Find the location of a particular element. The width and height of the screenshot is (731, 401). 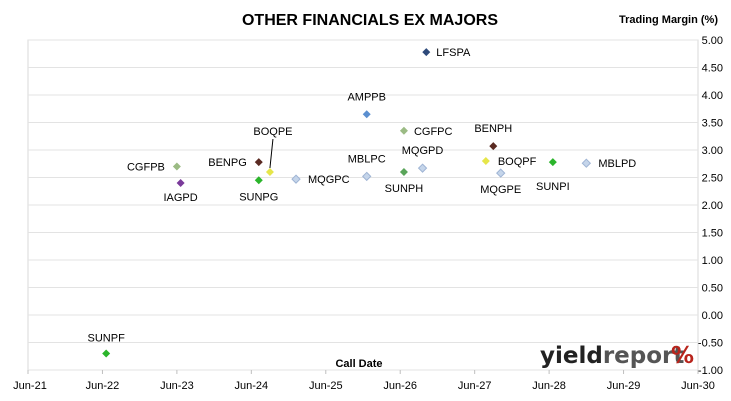

data-point-sunpf is located at coordinates (106, 353).